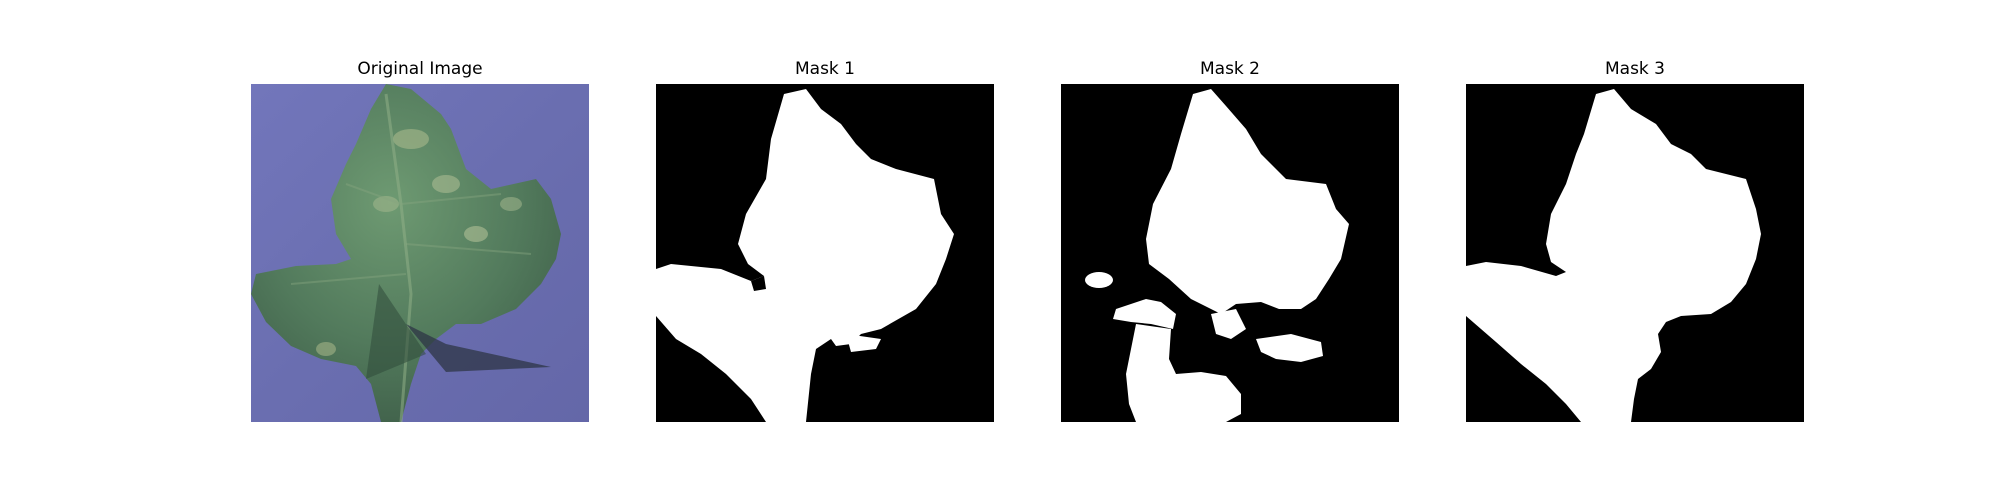 The height and width of the screenshot is (500, 2000). Describe the element at coordinates (824, 69) in the screenshot. I see `mask-1-title: Mask 1` at that location.